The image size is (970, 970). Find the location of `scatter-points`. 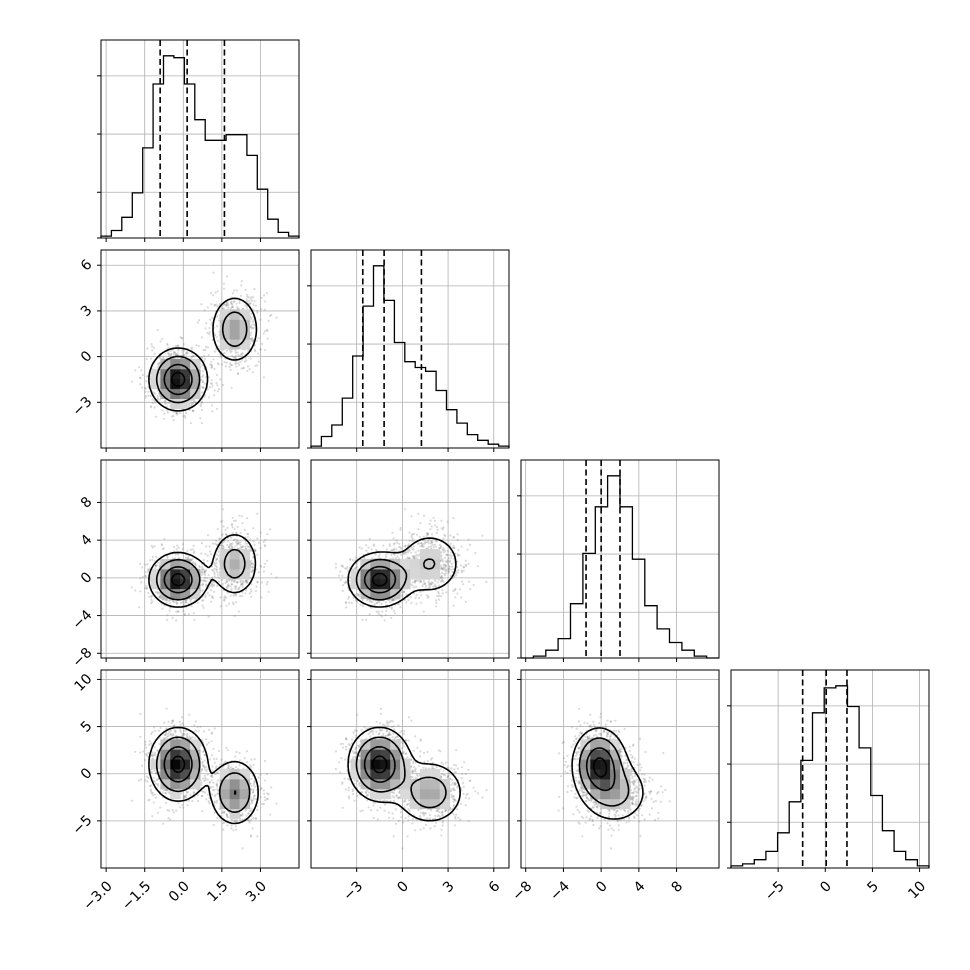

scatter-points is located at coordinates (204, 348).